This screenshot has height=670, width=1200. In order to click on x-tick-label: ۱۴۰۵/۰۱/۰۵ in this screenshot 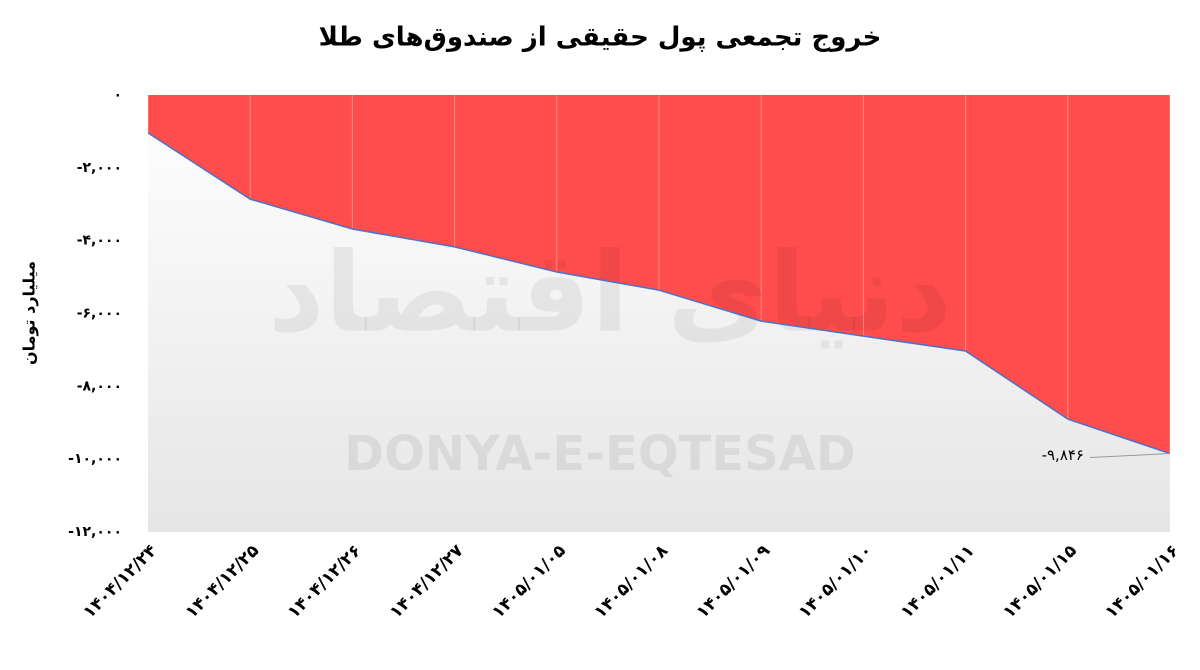, I will do `click(529, 582)`.